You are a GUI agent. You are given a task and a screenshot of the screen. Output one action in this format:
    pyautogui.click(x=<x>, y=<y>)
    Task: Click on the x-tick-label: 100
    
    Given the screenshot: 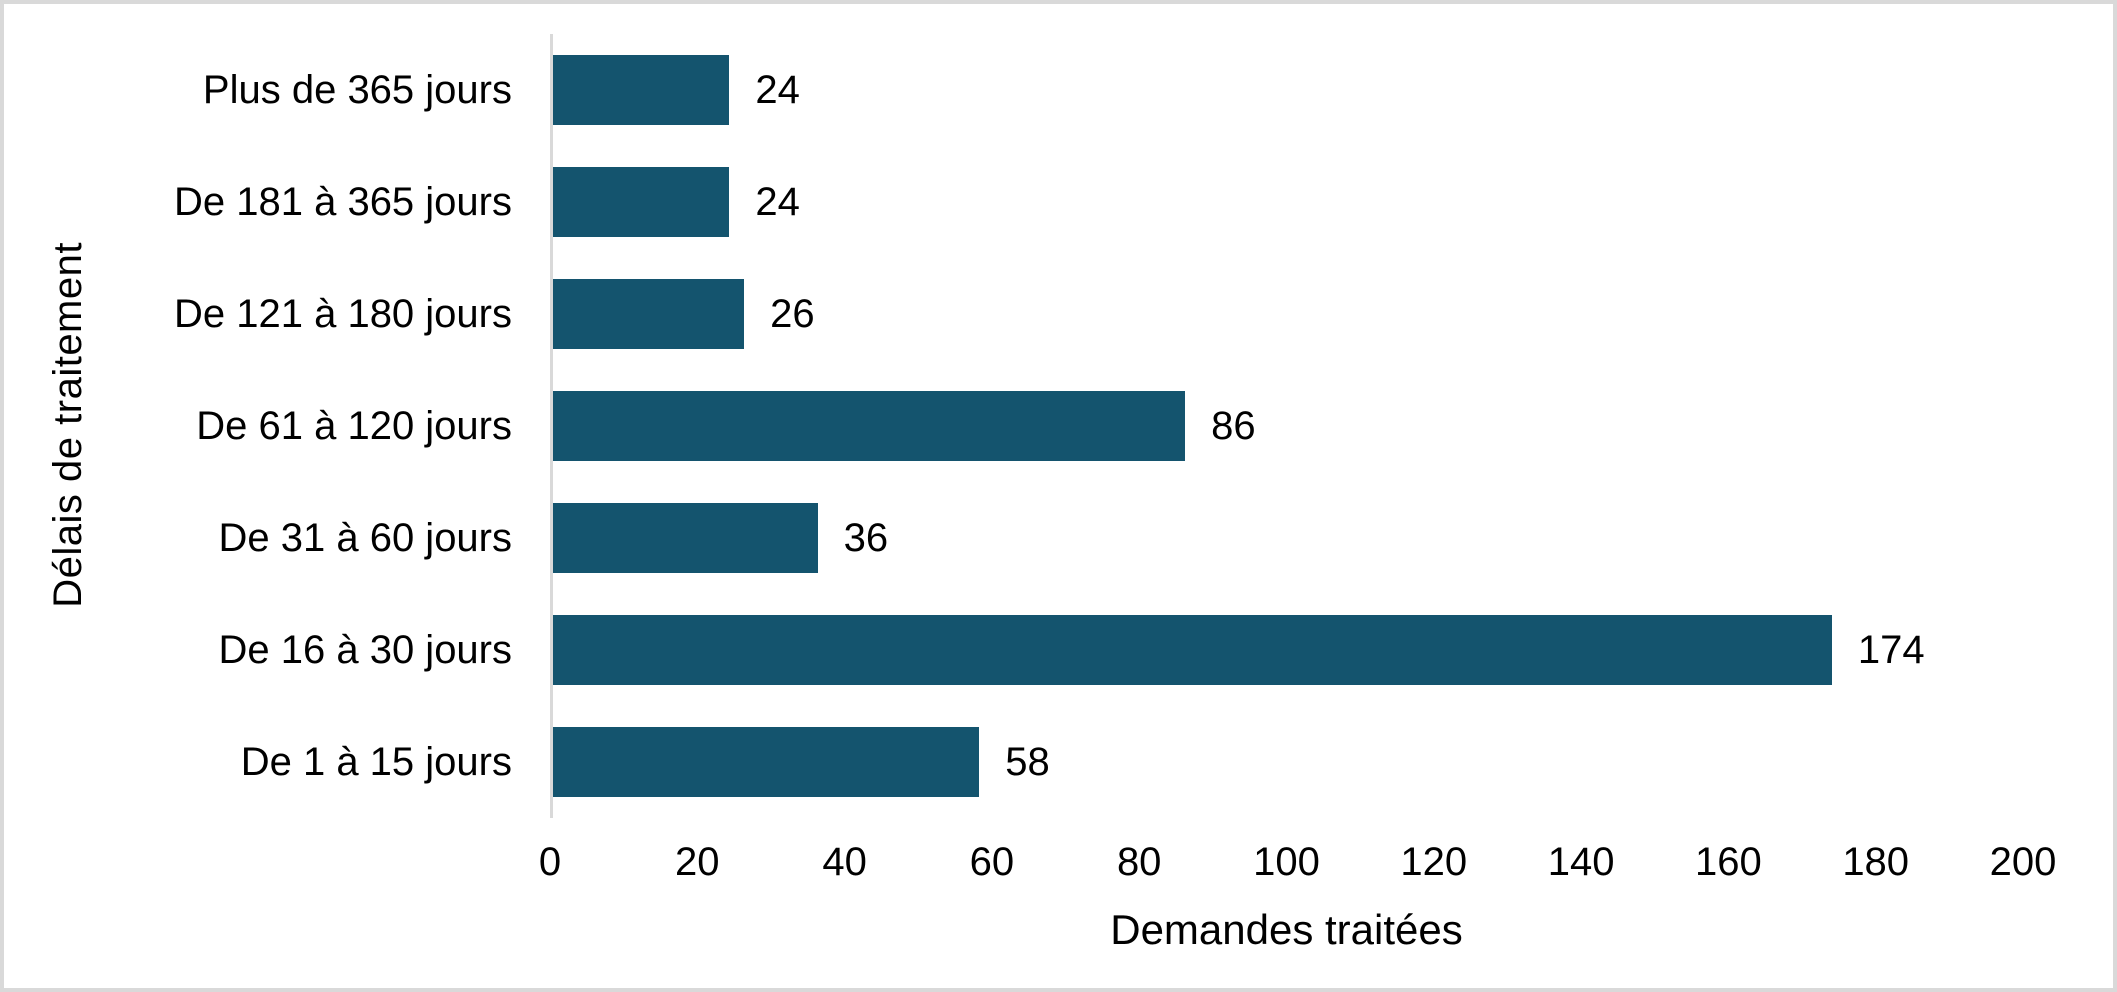 What is the action you would take?
    pyautogui.click(x=1286, y=862)
    